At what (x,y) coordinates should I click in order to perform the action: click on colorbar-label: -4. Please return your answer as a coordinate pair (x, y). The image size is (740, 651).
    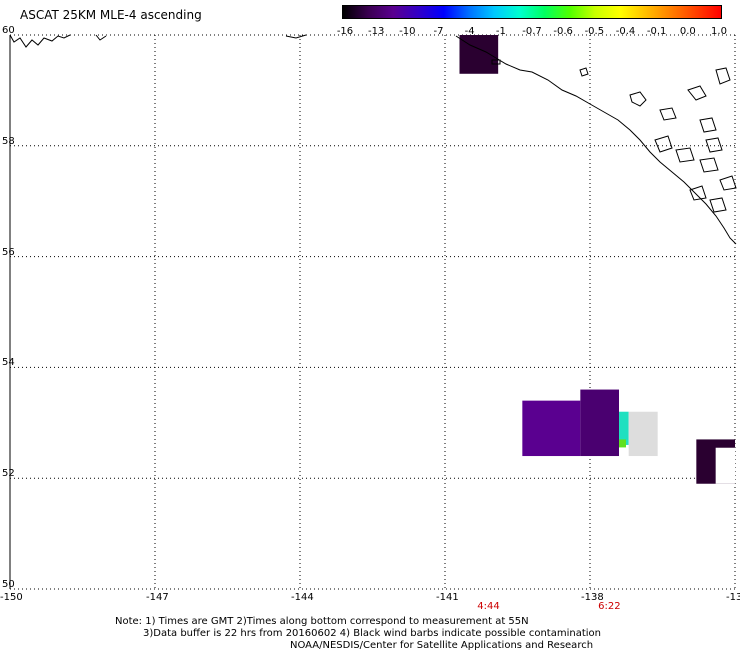
    Looking at the image, I should click on (469, 31).